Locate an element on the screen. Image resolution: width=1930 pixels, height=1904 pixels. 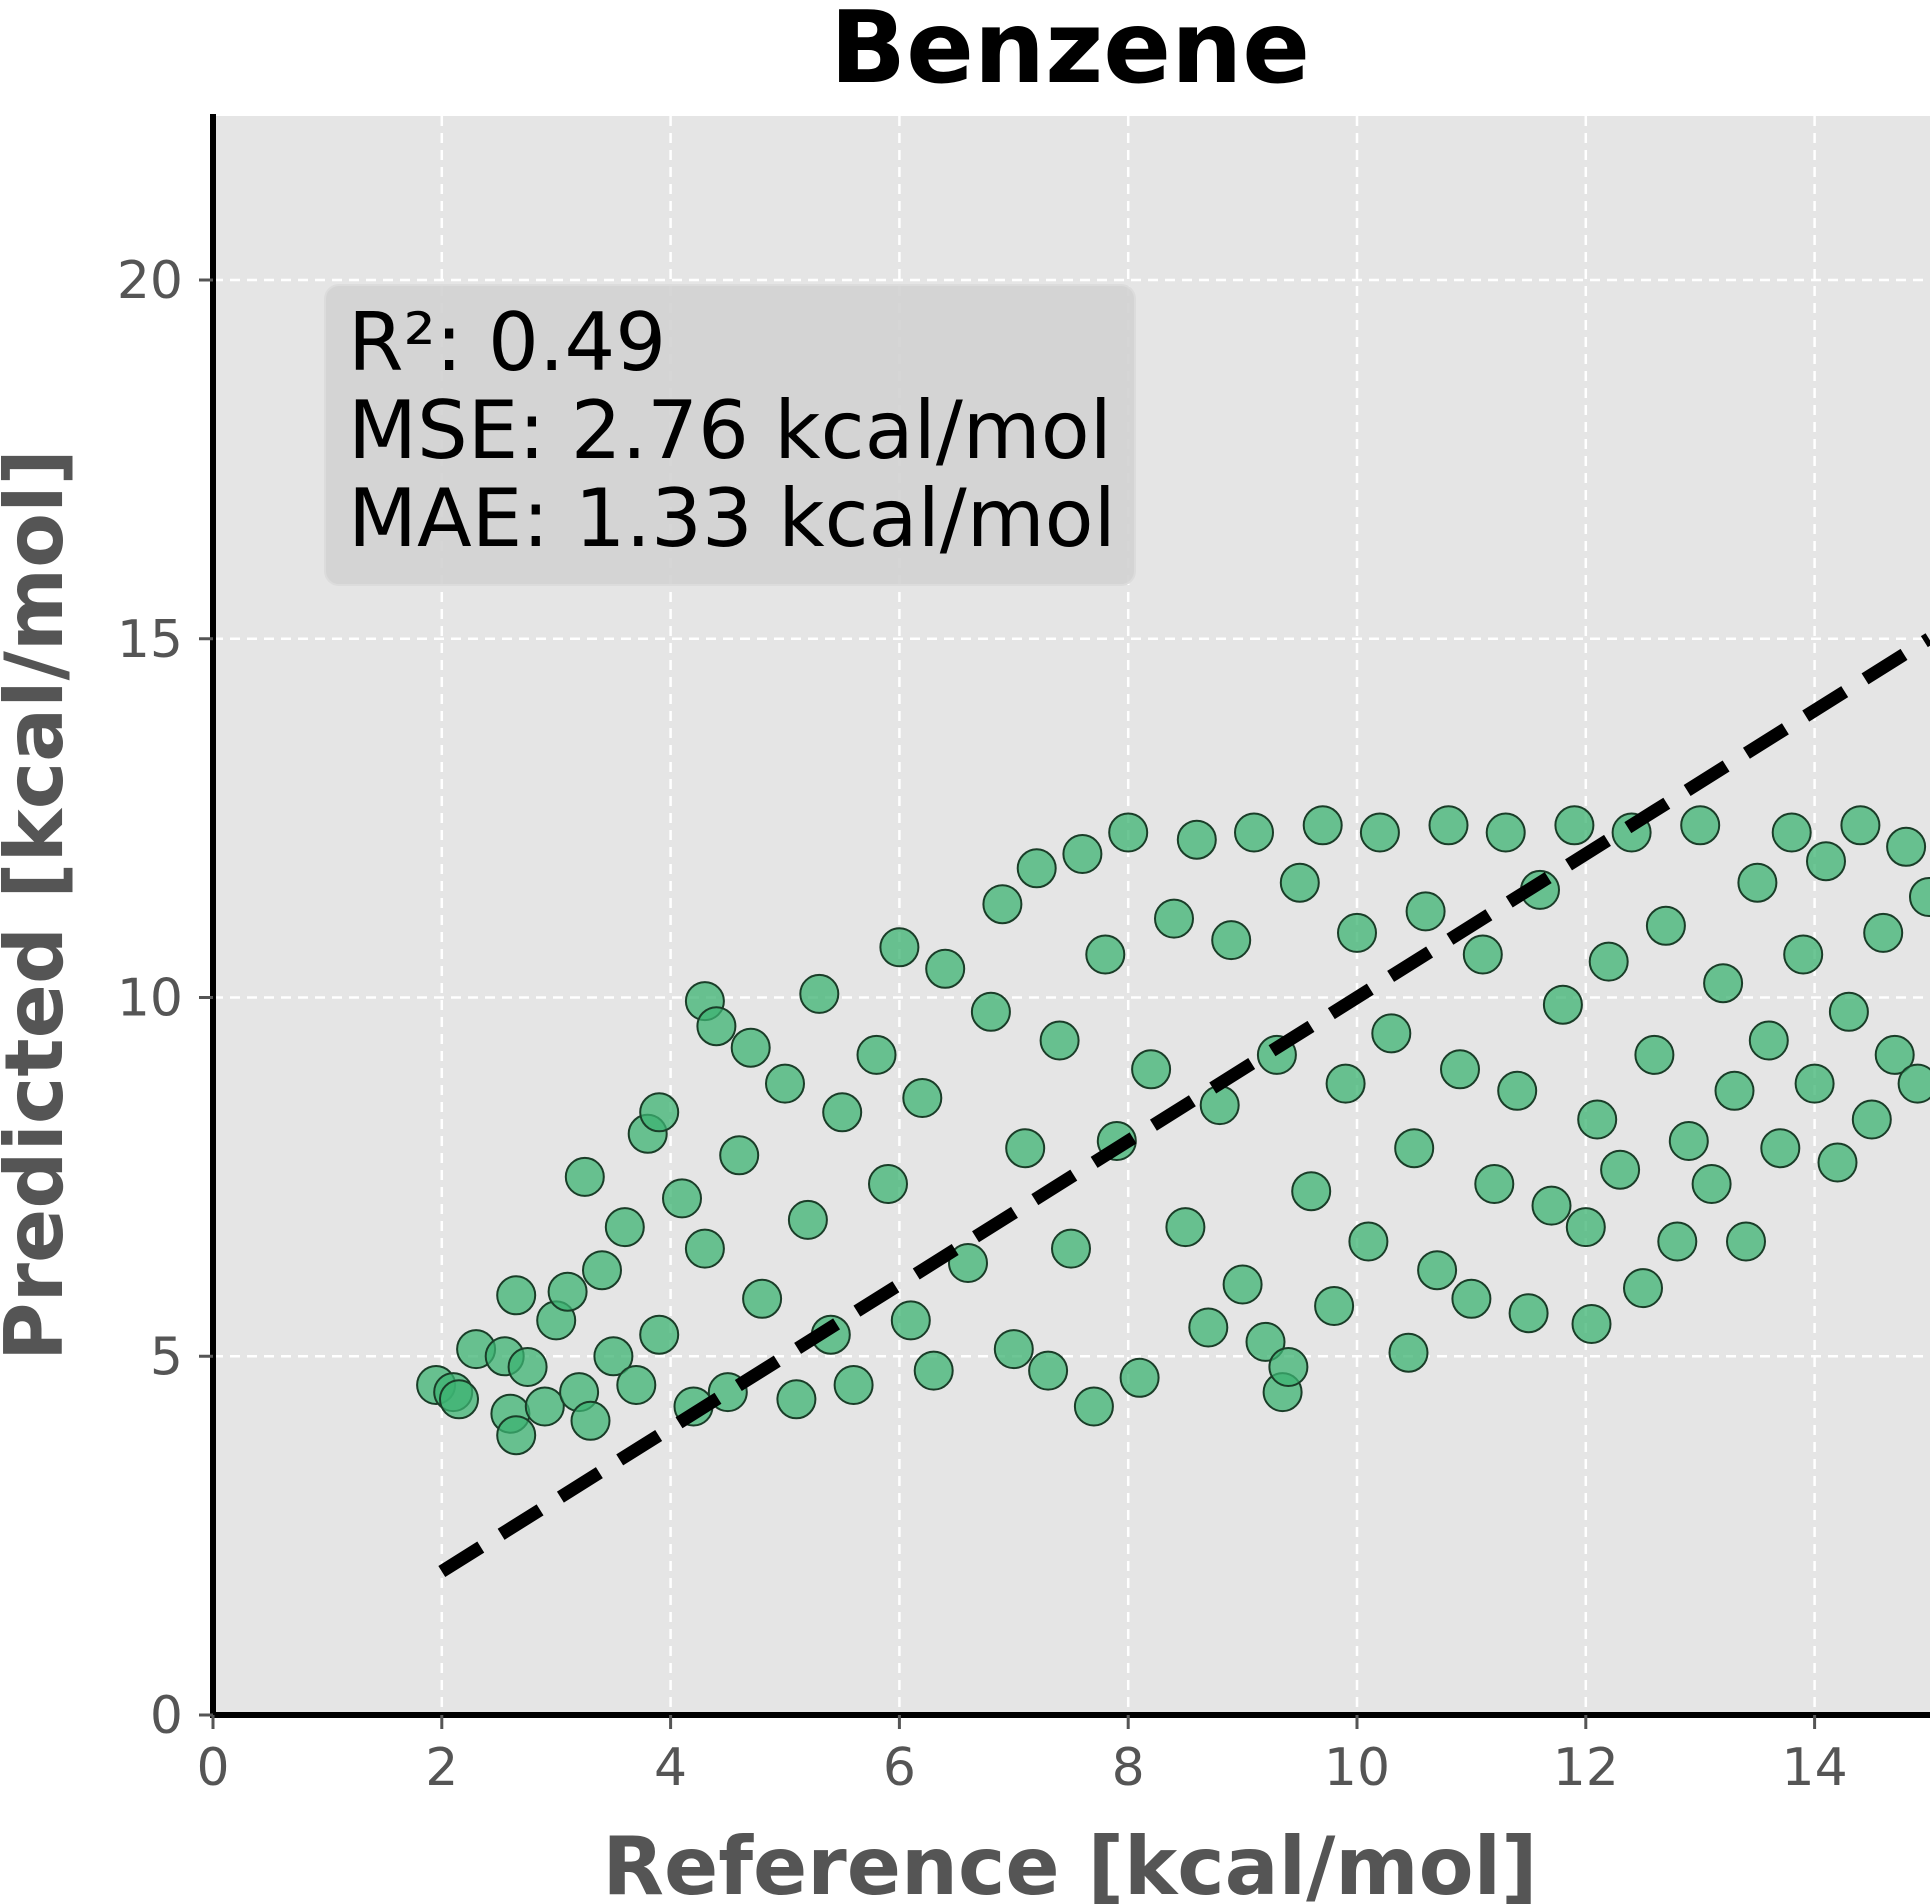
y-axis-ticks: 0 5 10 15 20 is located at coordinates (165, 998).